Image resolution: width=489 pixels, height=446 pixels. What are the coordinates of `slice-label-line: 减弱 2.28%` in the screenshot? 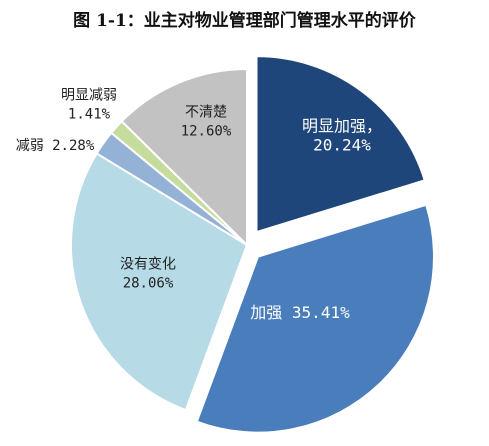 It's located at (55, 146).